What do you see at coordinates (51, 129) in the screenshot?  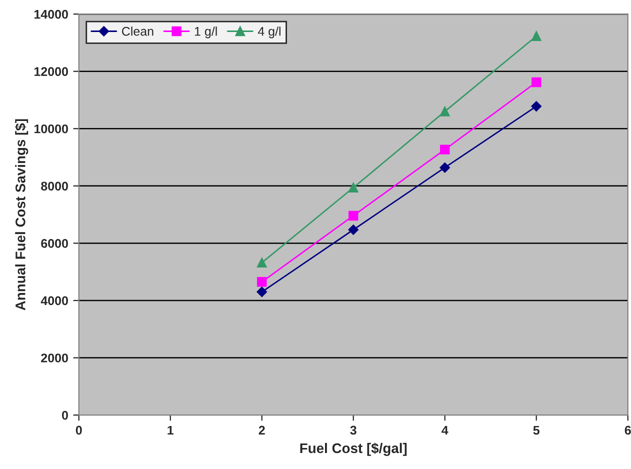 I see `y-tick-label: 10000` at bounding box center [51, 129].